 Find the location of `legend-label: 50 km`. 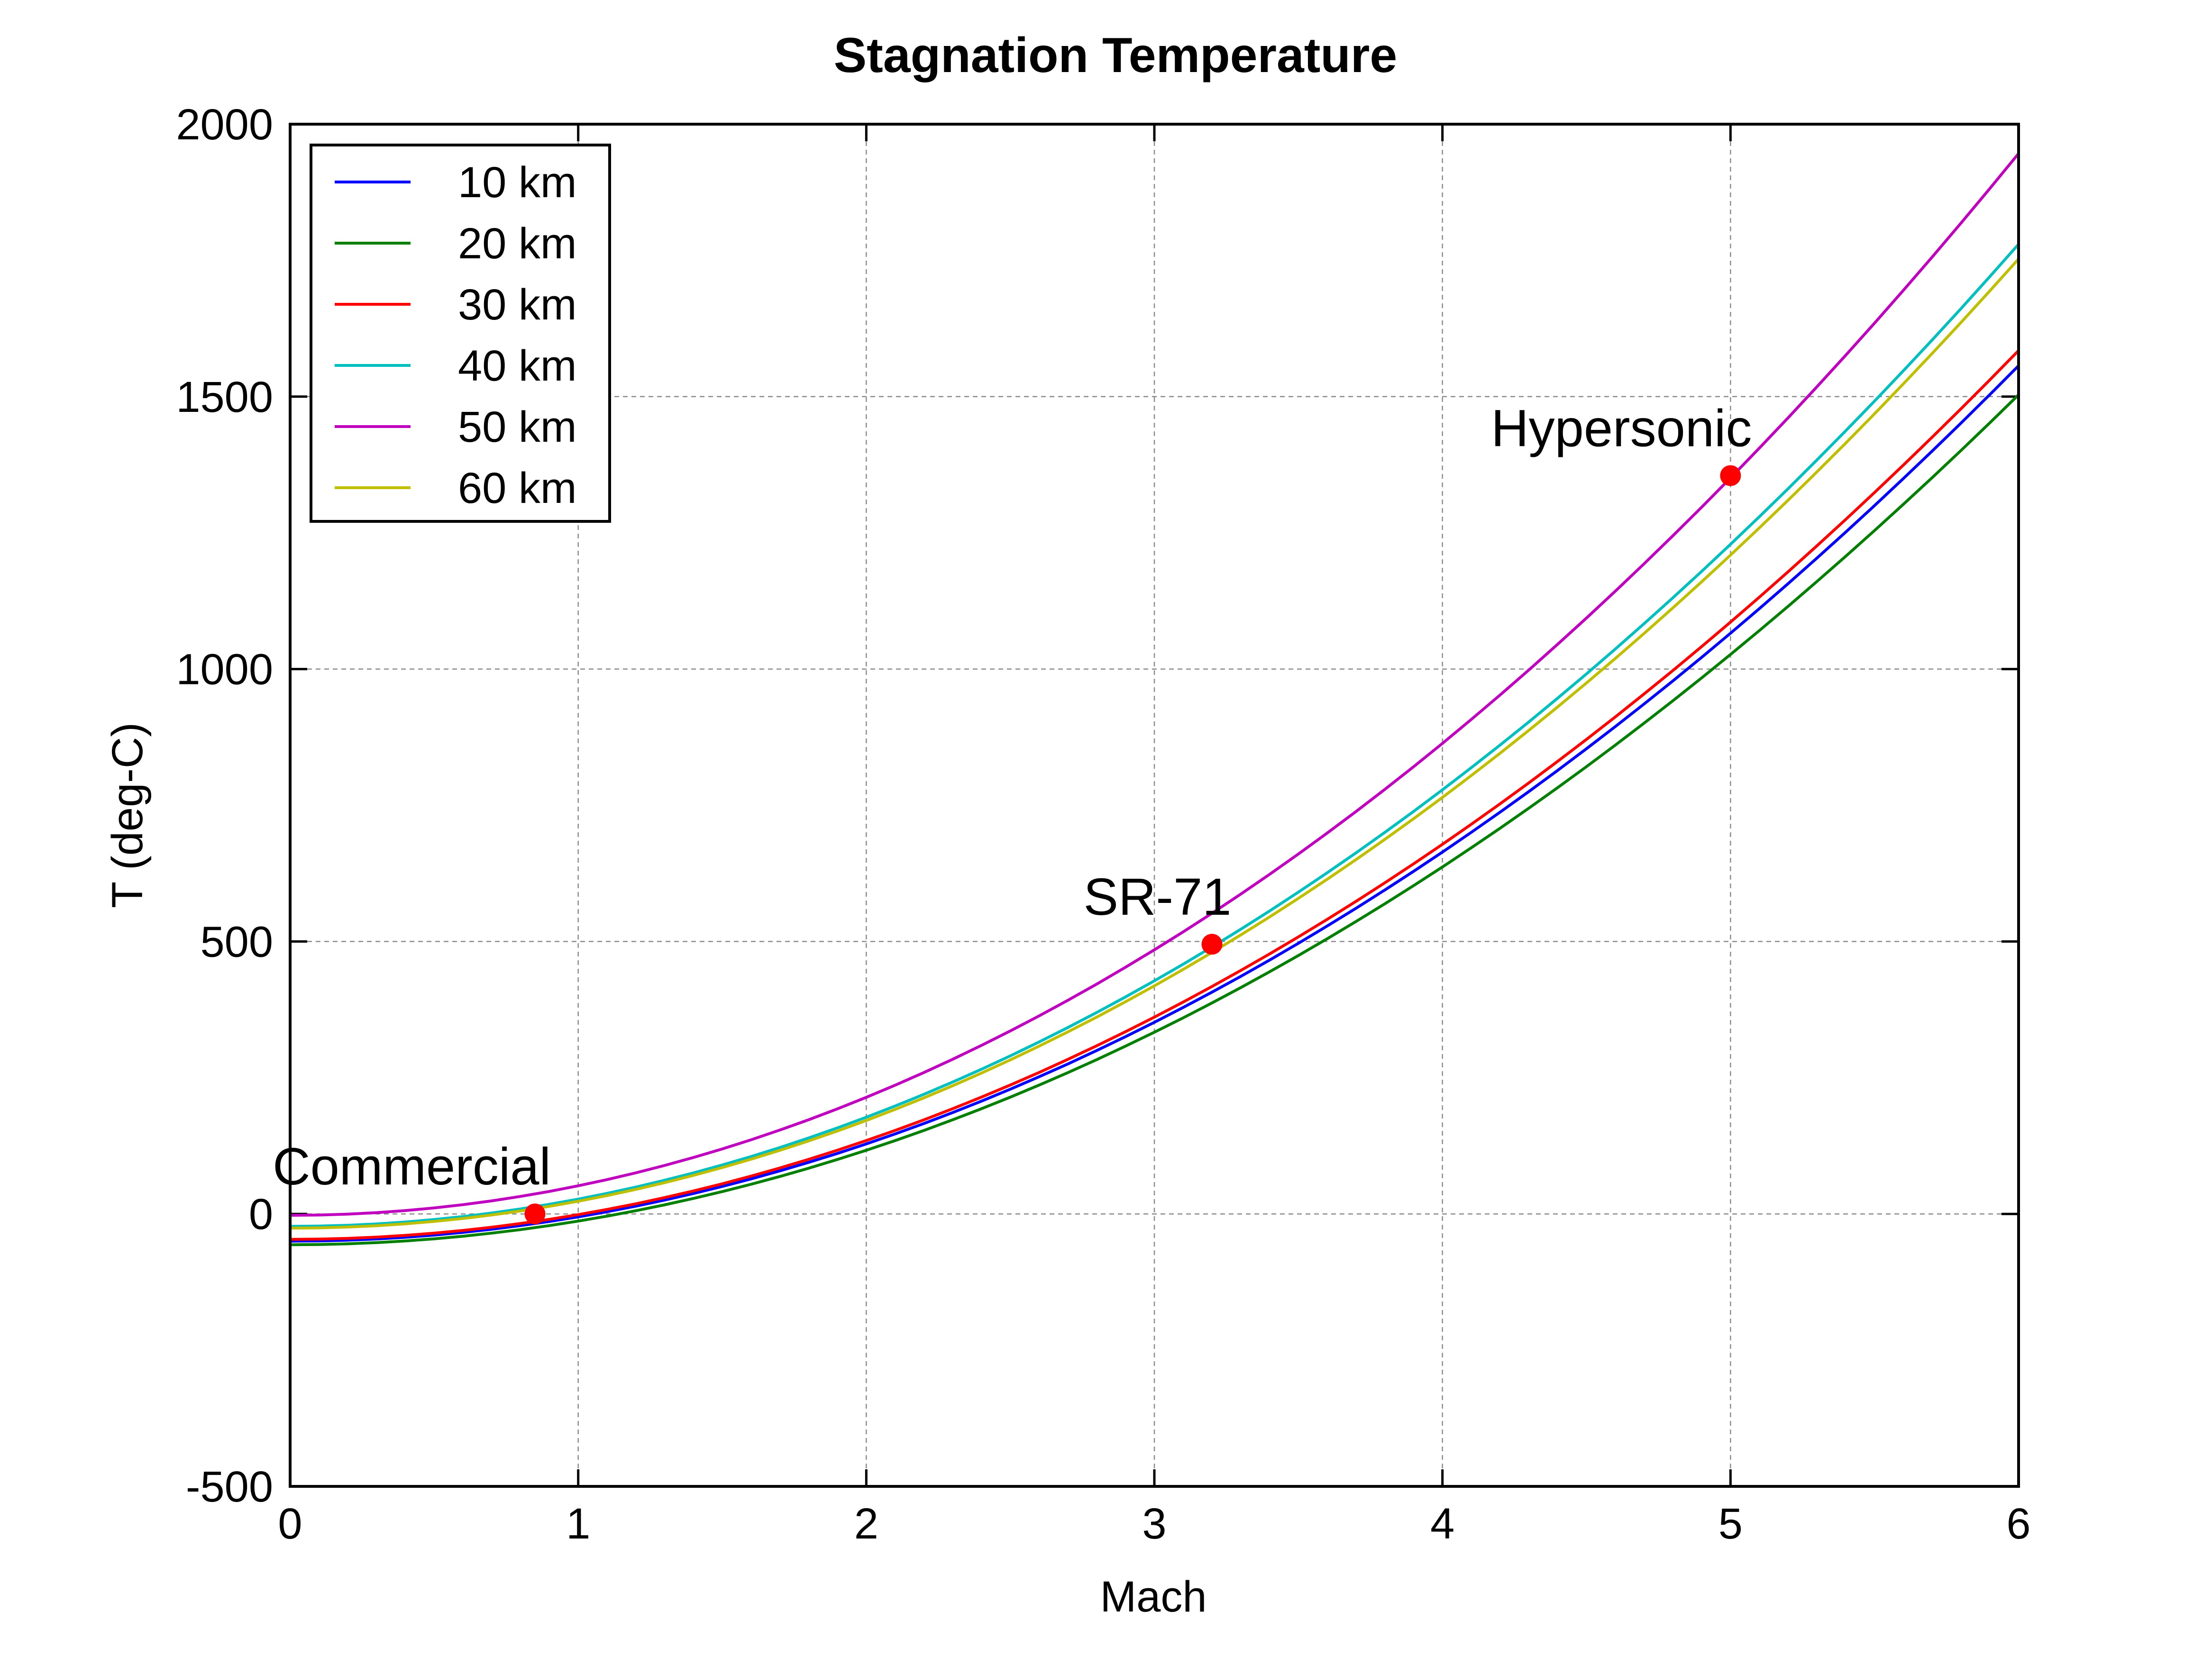

legend-label: 50 km is located at coordinates (517, 427).